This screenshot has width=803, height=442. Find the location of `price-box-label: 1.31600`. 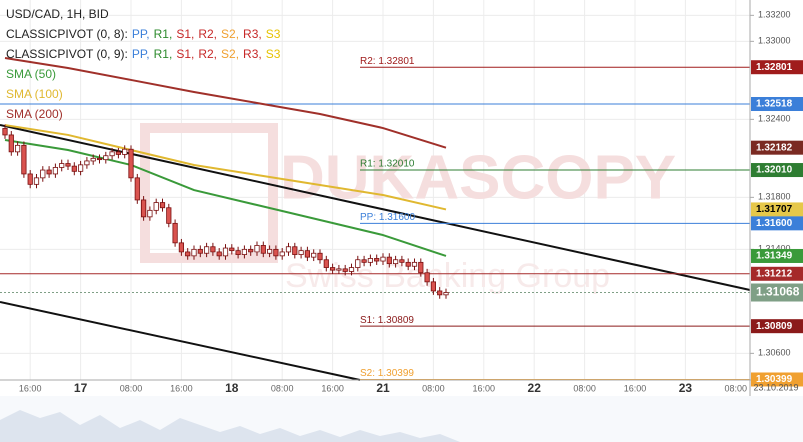

price-box-label: 1.31600 is located at coordinates (774, 223).